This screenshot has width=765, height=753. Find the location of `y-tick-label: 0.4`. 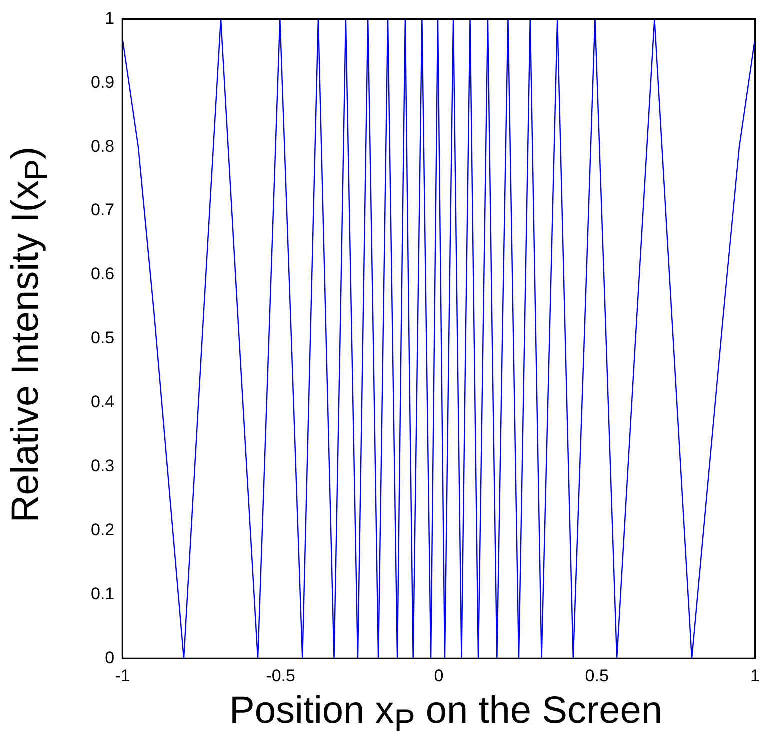

y-tick-label: 0.4 is located at coordinates (102, 402).